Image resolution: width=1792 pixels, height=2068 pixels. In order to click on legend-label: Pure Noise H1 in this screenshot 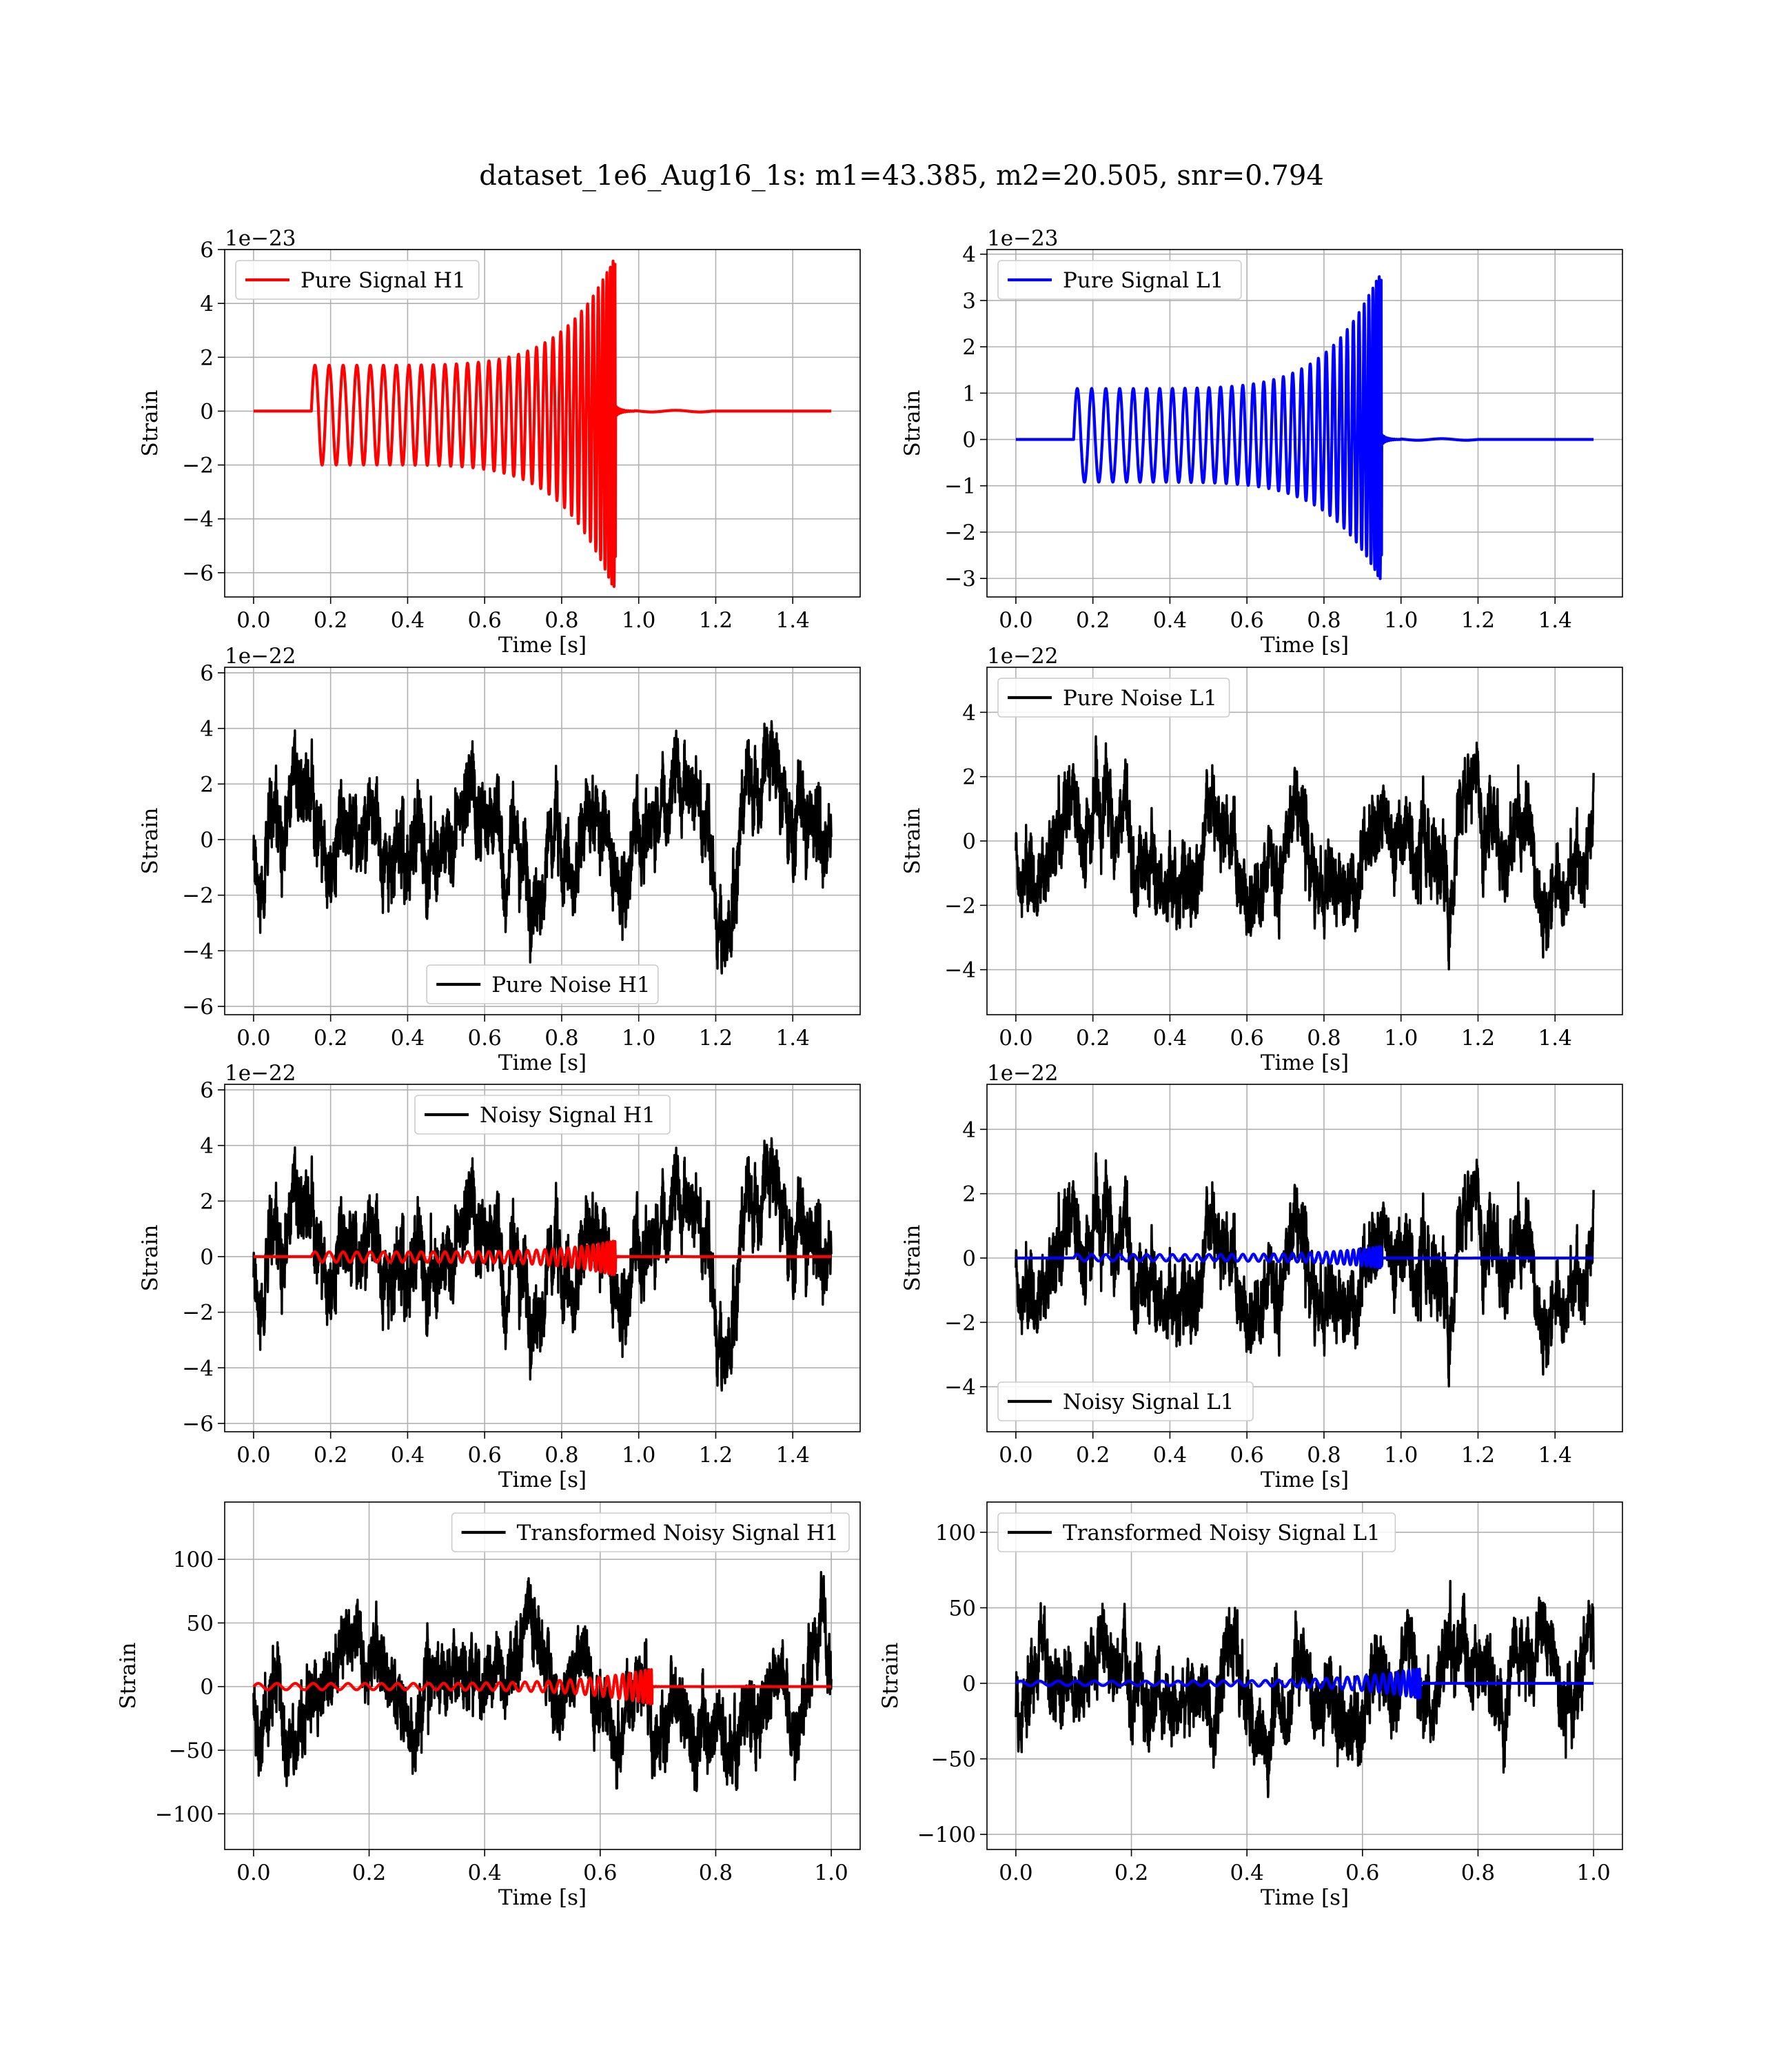, I will do `click(570, 985)`.